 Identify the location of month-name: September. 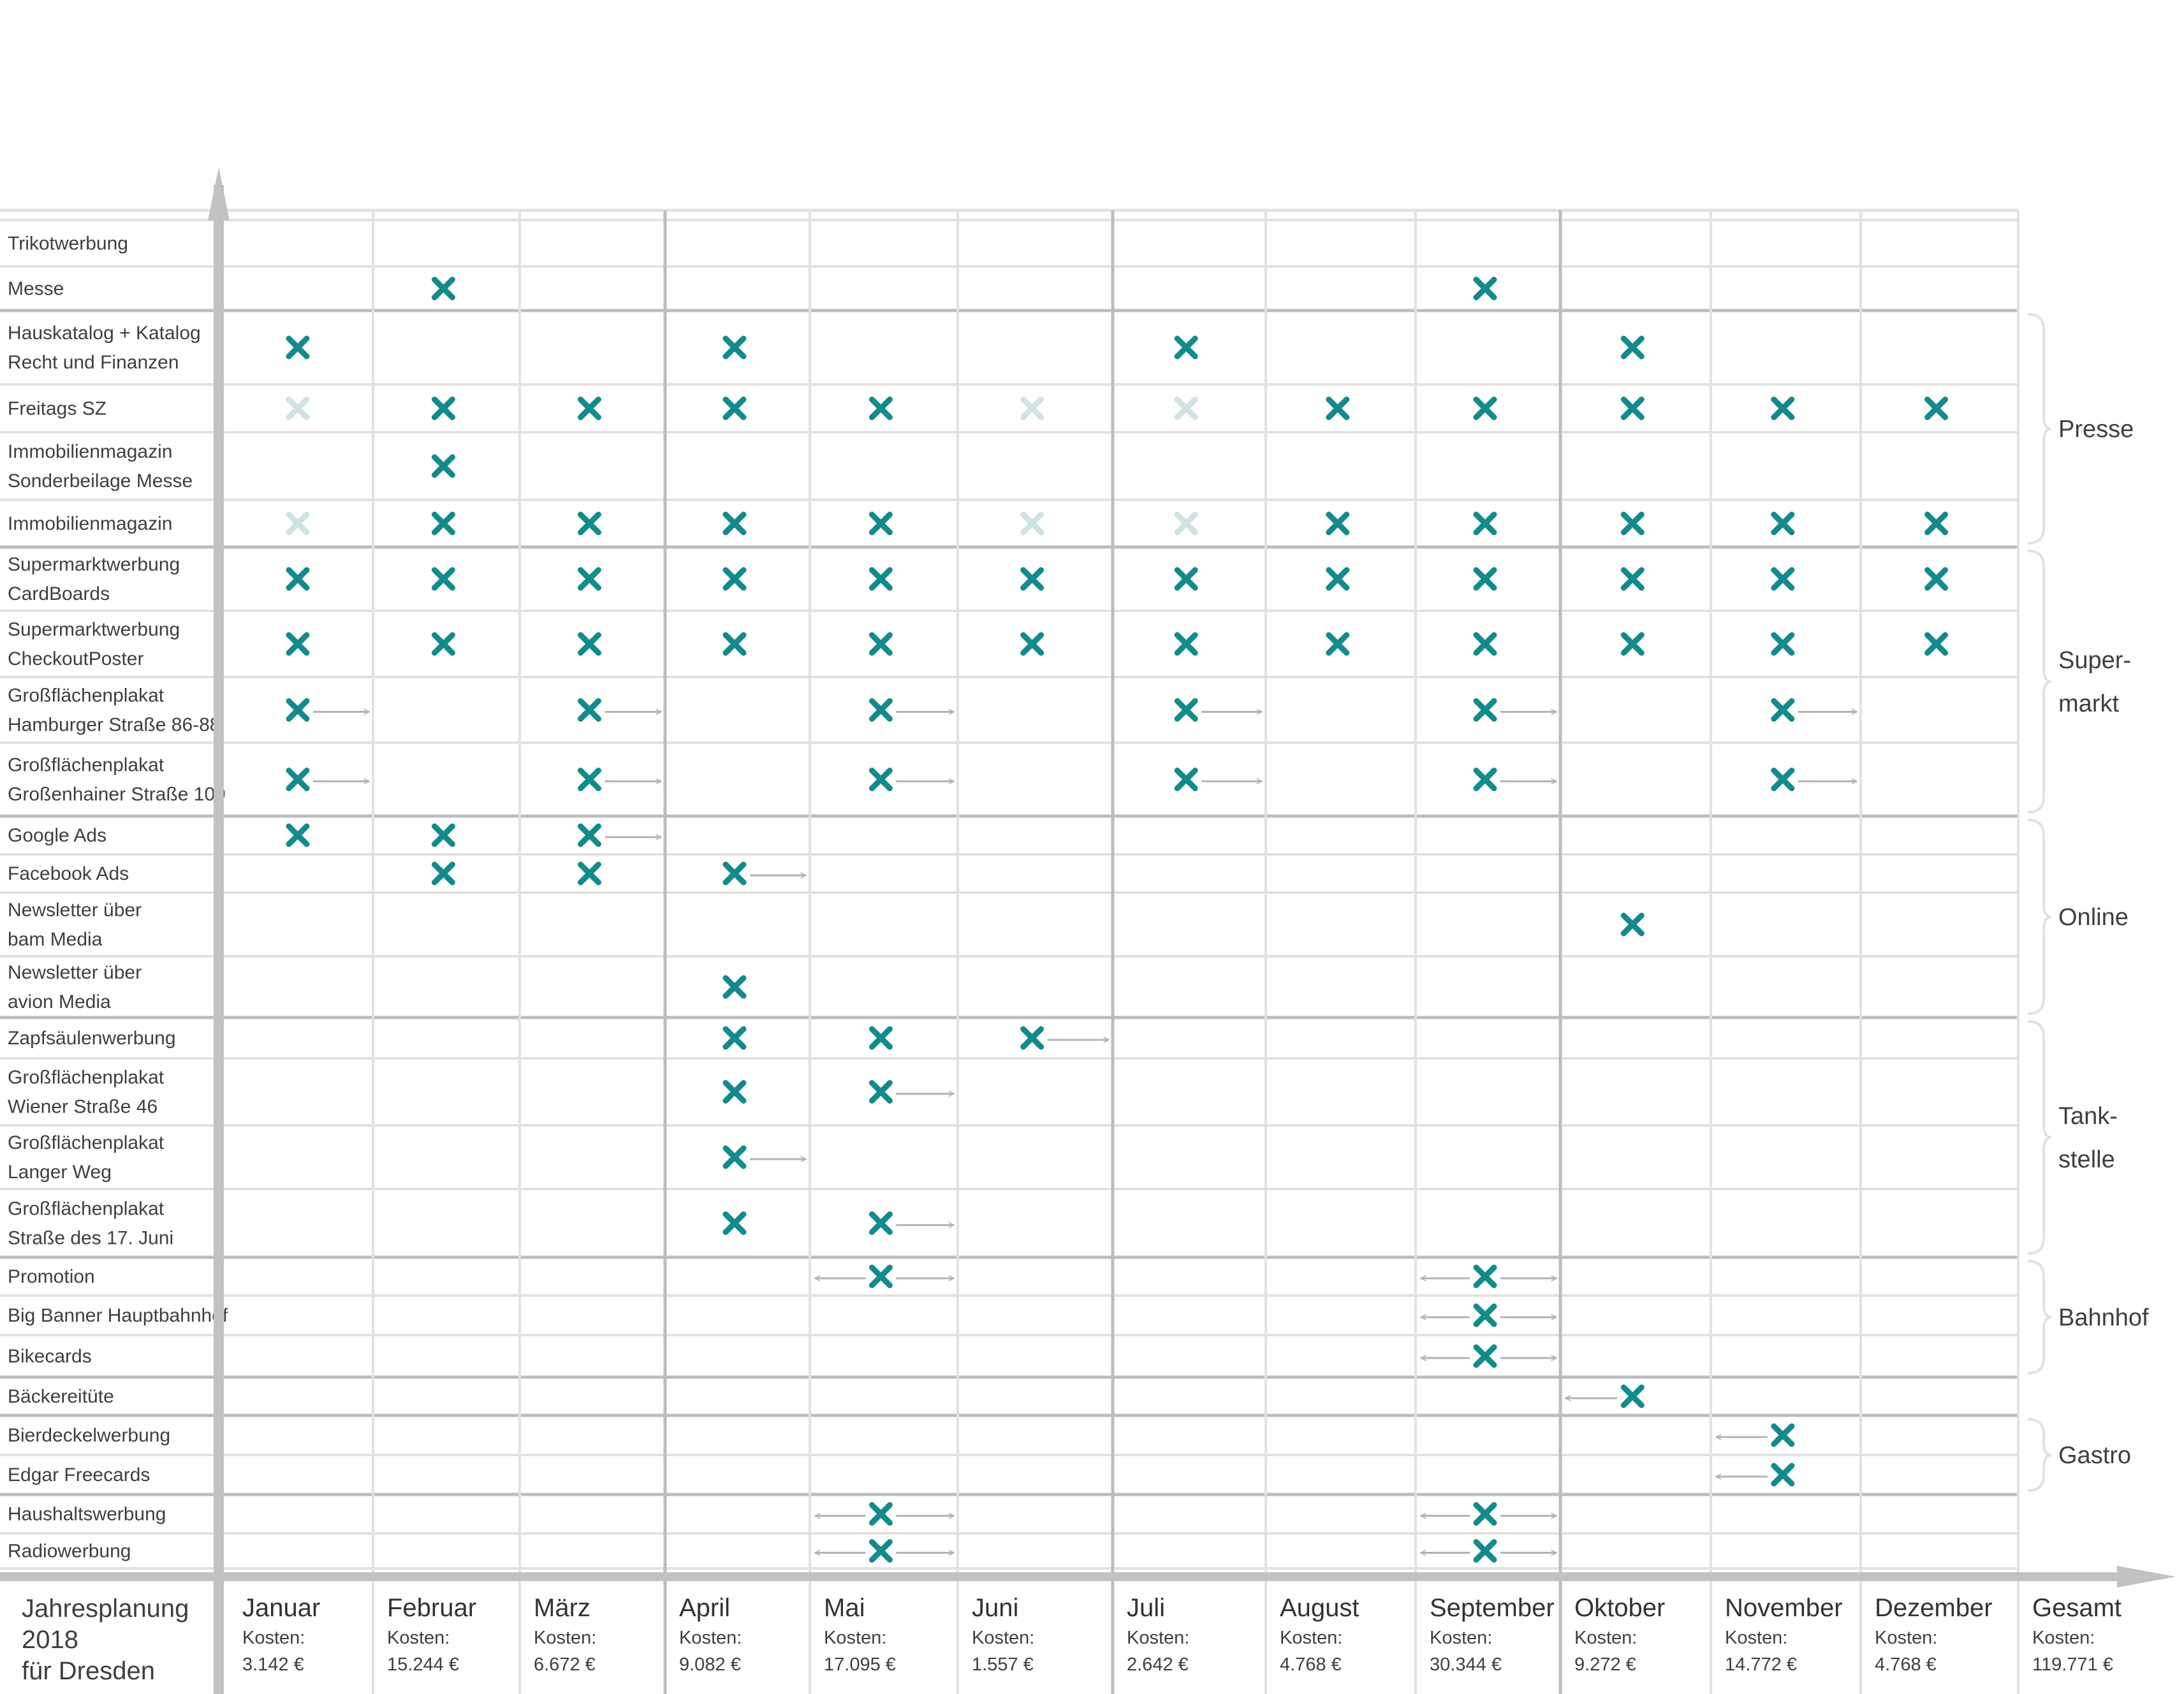
(1492, 1608).